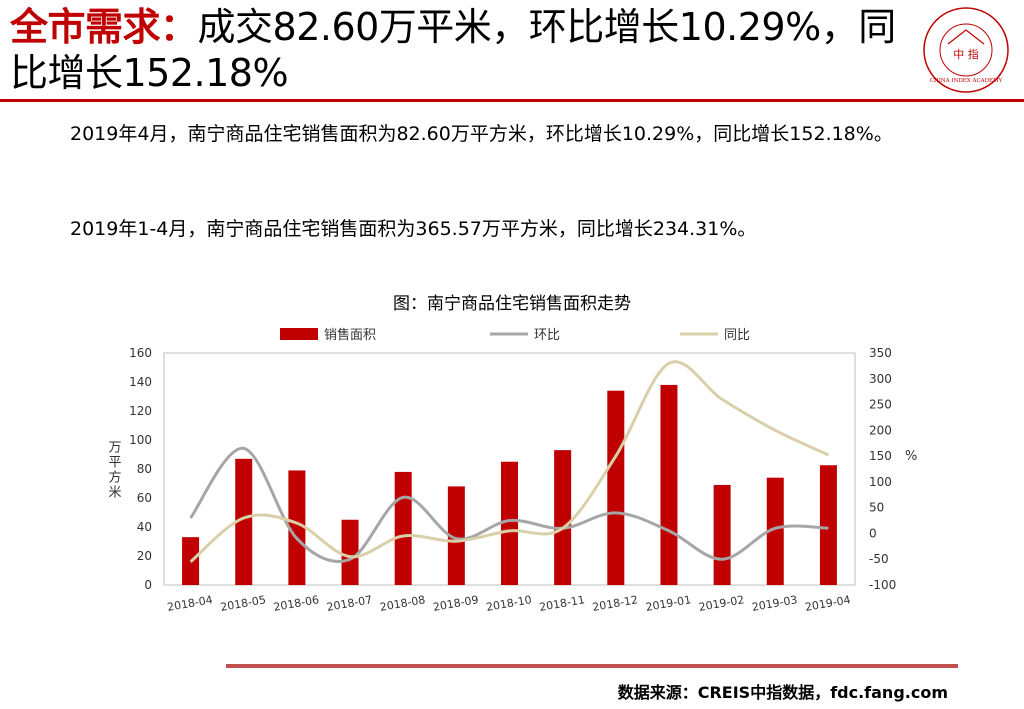 The image size is (1024, 709). What do you see at coordinates (144, 469) in the screenshot?
I see `y-tick-label: 80` at bounding box center [144, 469].